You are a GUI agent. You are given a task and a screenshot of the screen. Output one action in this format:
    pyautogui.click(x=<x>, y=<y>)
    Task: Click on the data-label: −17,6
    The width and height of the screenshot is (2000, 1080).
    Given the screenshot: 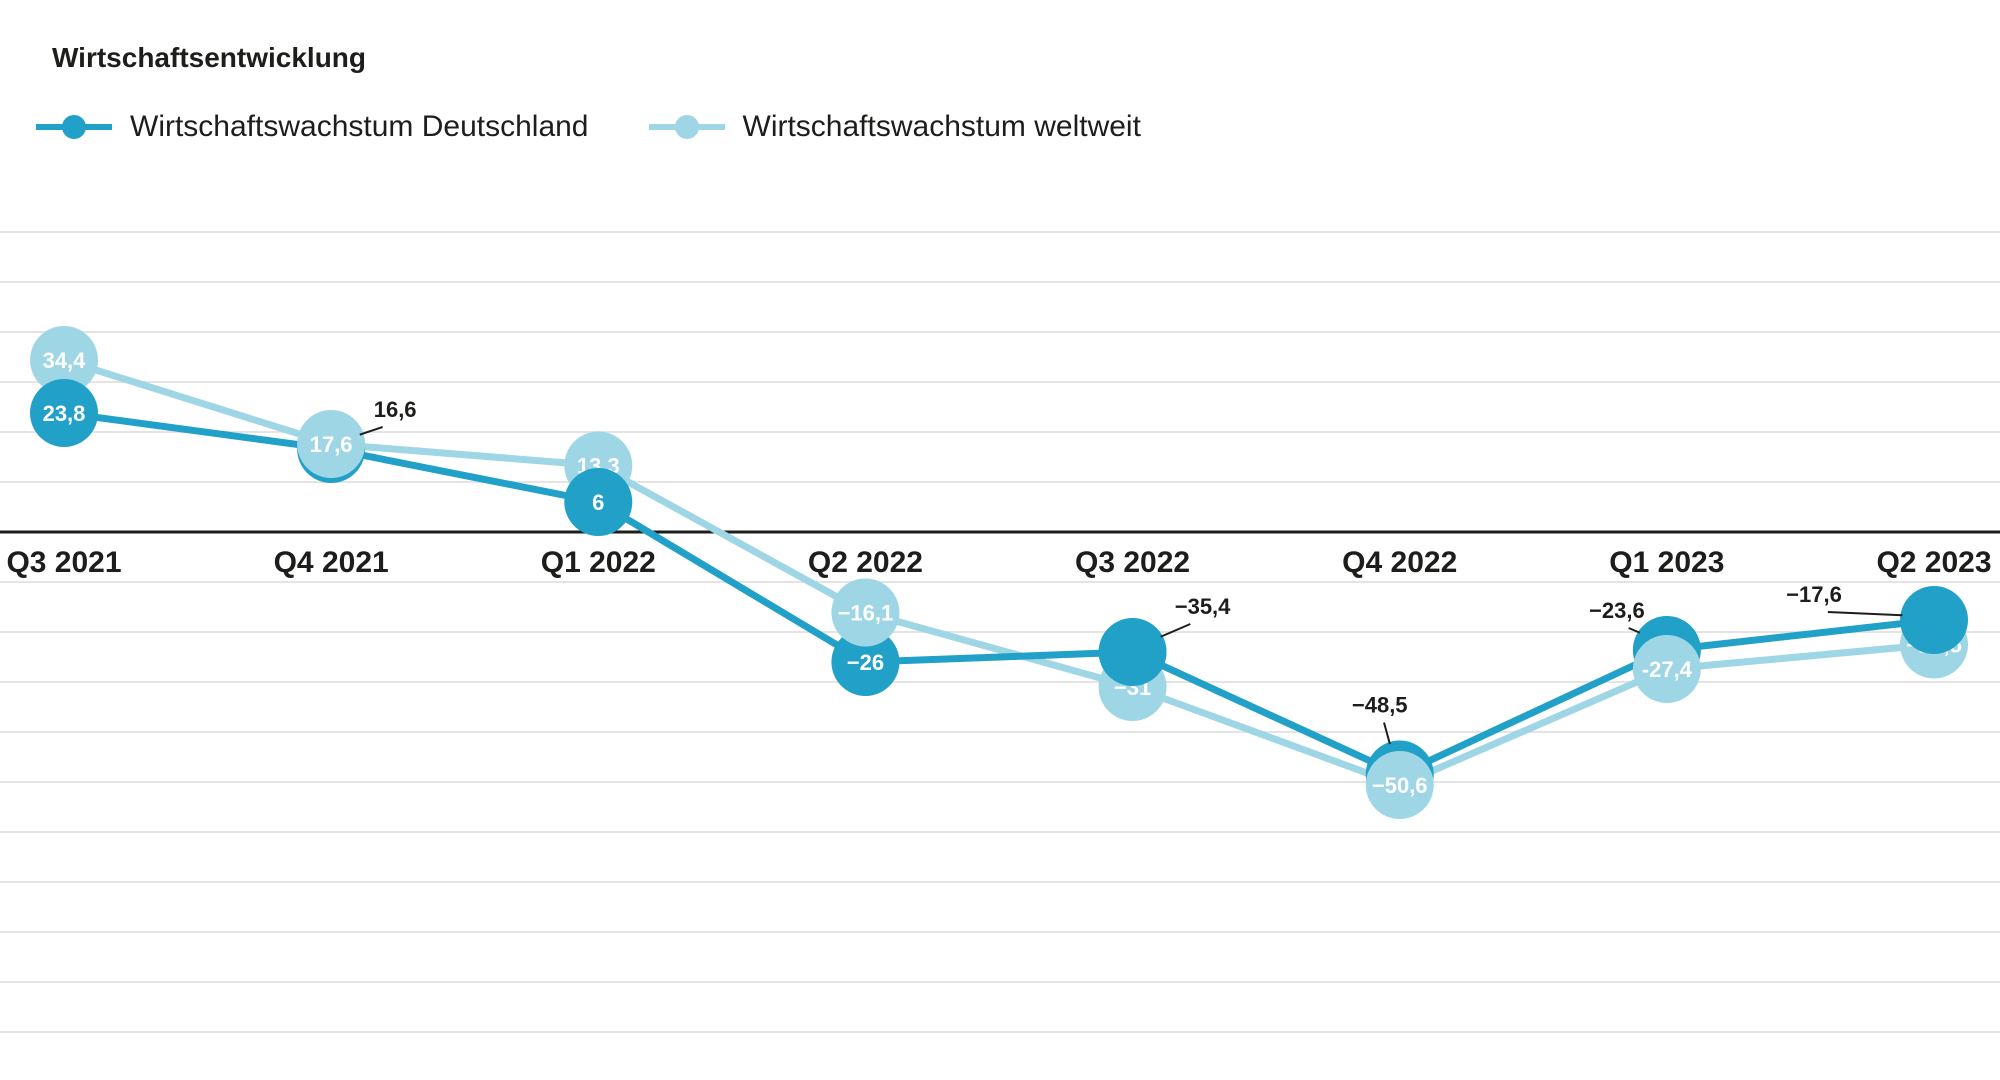 What is the action you would take?
    pyautogui.click(x=1814, y=594)
    